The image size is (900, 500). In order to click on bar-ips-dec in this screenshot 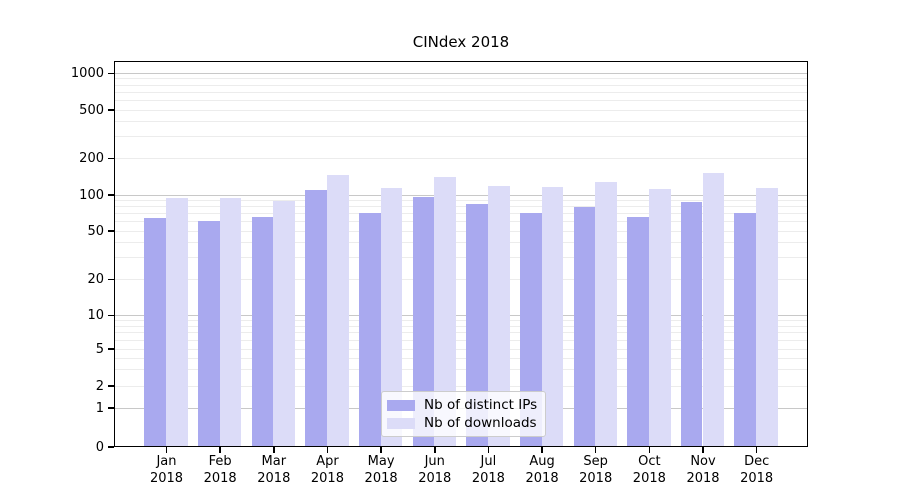, I will do `click(745, 330)`.